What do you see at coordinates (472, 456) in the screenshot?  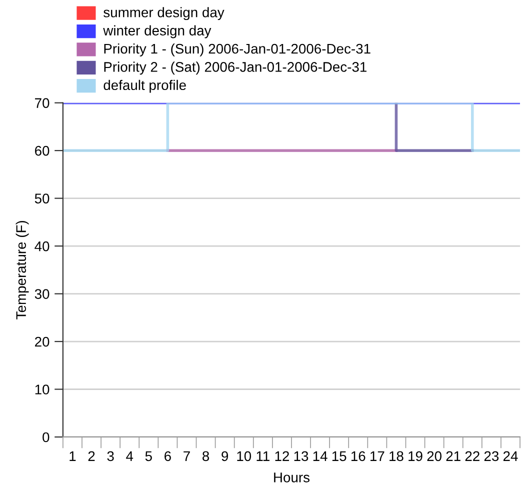 I see `x-tick-label: 22` at bounding box center [472, 456].